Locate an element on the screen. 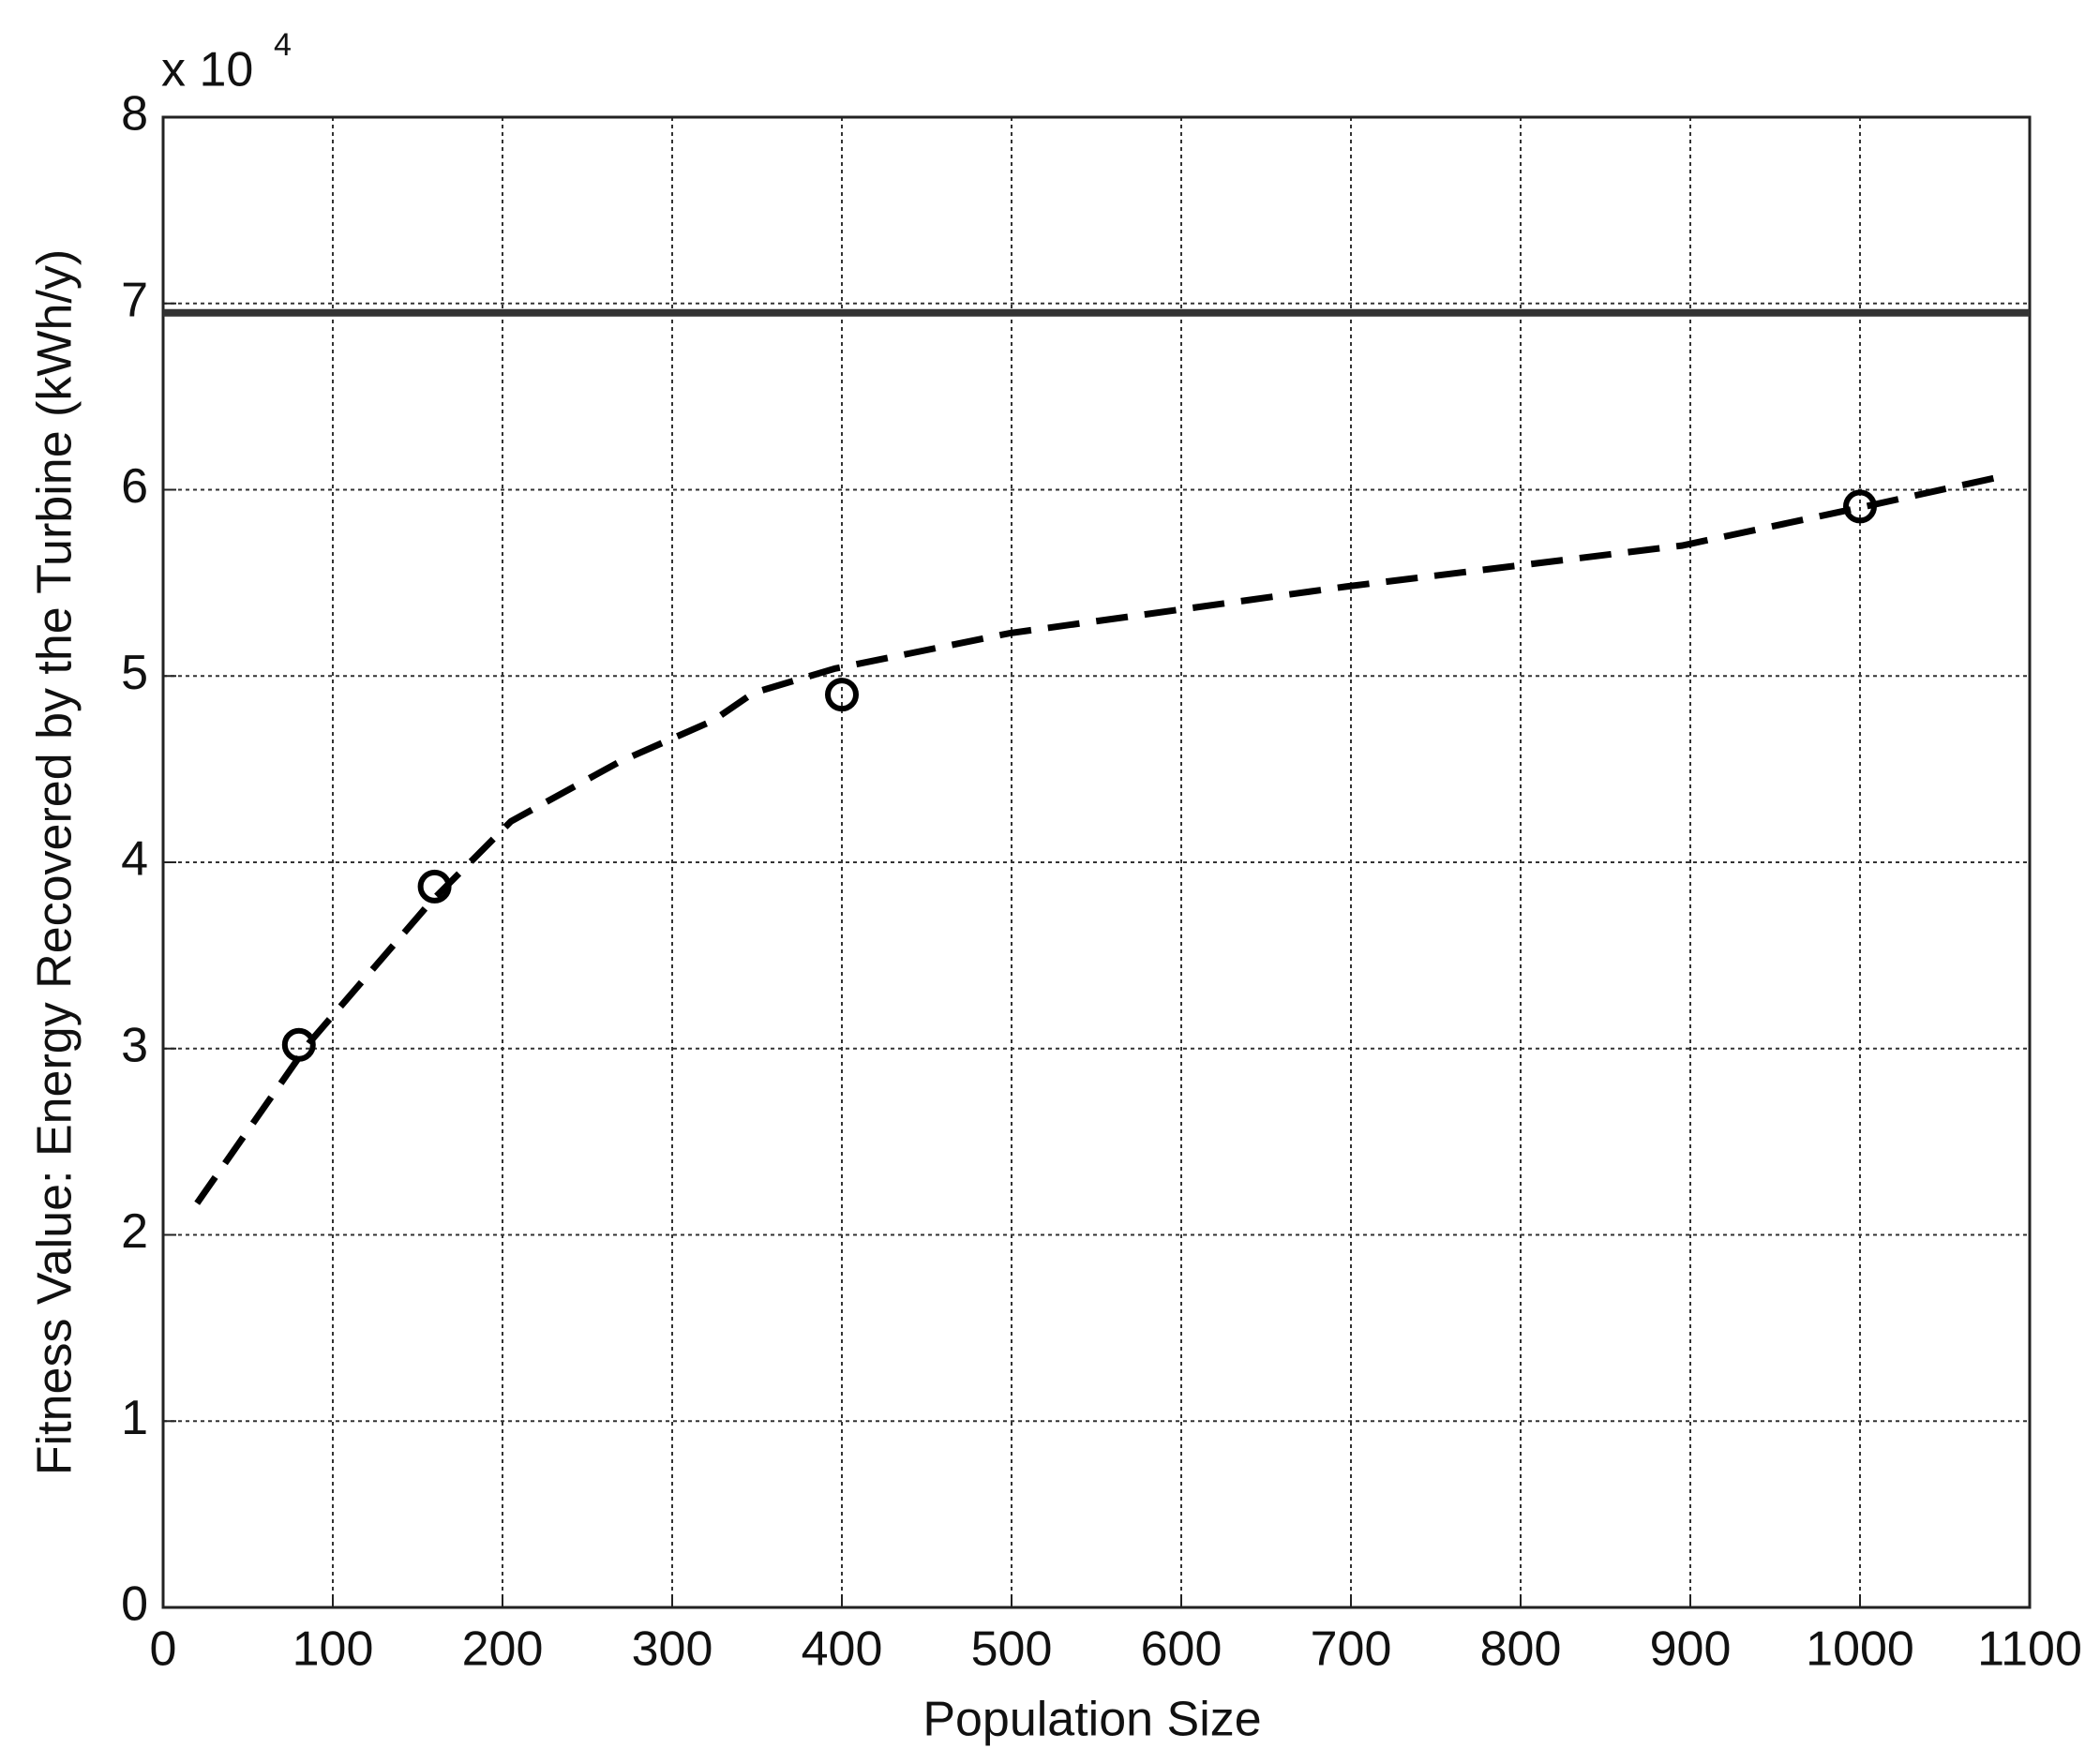 Image resolution: width=2100 pixels, height=1763 pixels. y-tick-label: 4 is located at coordinates (134, 859).